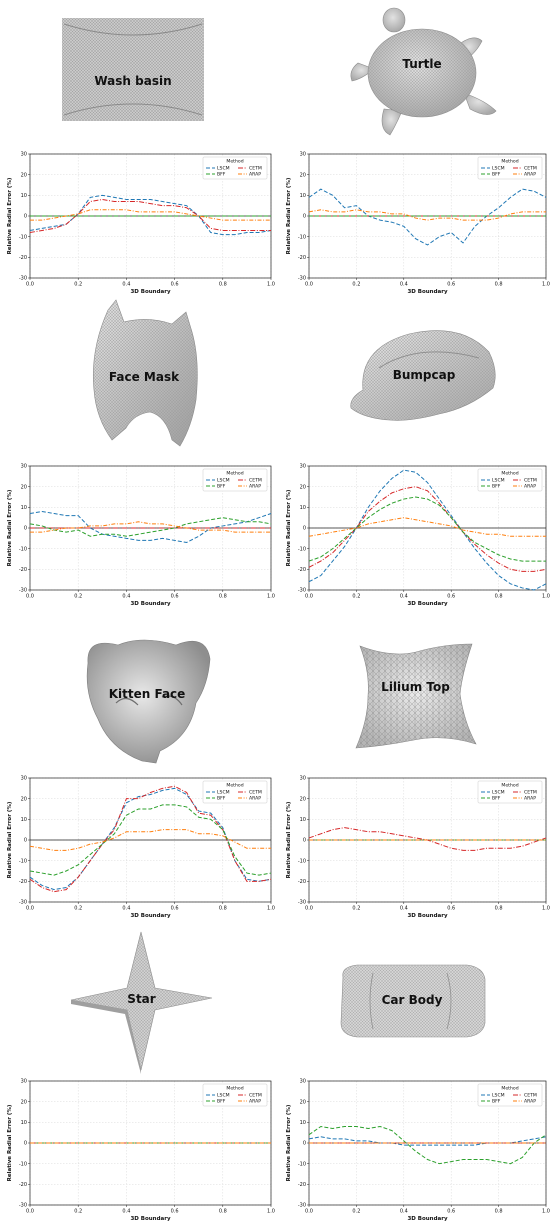  I want to click on bumpcap-label: Bumpcap, so click(424, 375).